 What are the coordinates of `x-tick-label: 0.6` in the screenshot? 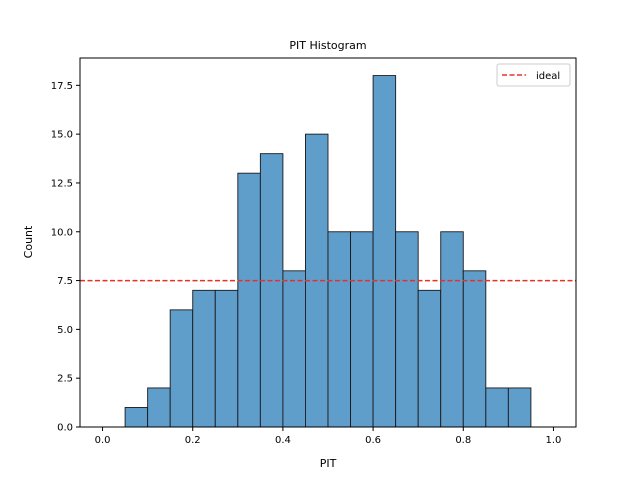 It's located at (373, 440).